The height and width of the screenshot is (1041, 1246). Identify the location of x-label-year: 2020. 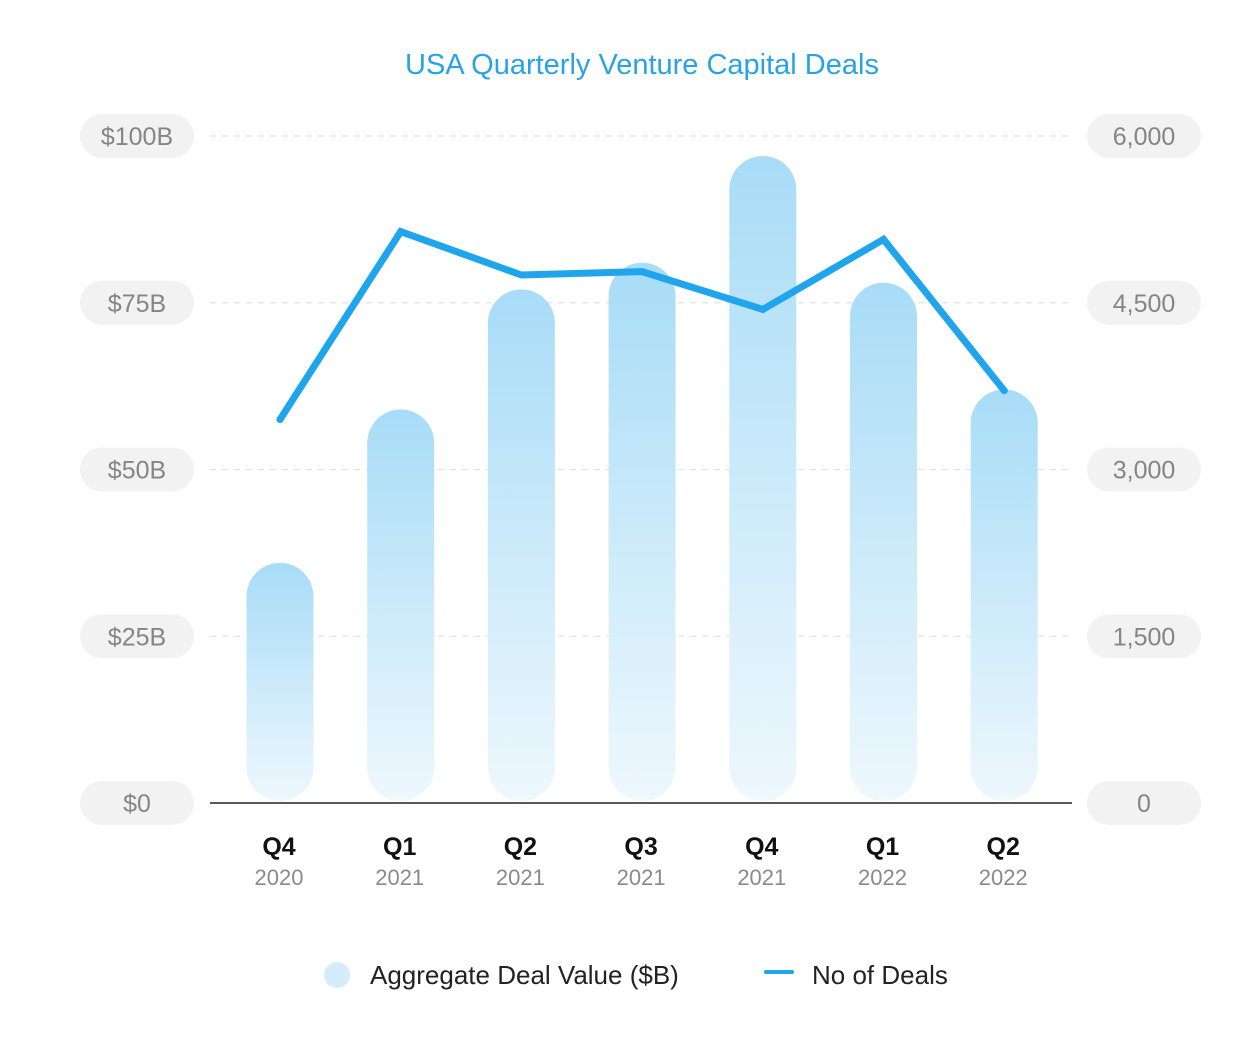
(279, 877).